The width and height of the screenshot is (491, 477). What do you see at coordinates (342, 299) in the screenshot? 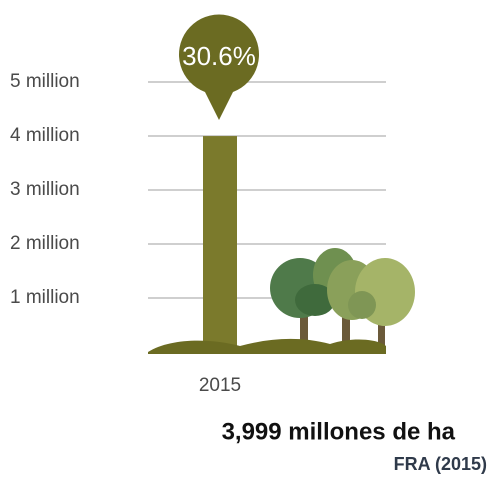
I see `trees` at bounding box center [342, 299].